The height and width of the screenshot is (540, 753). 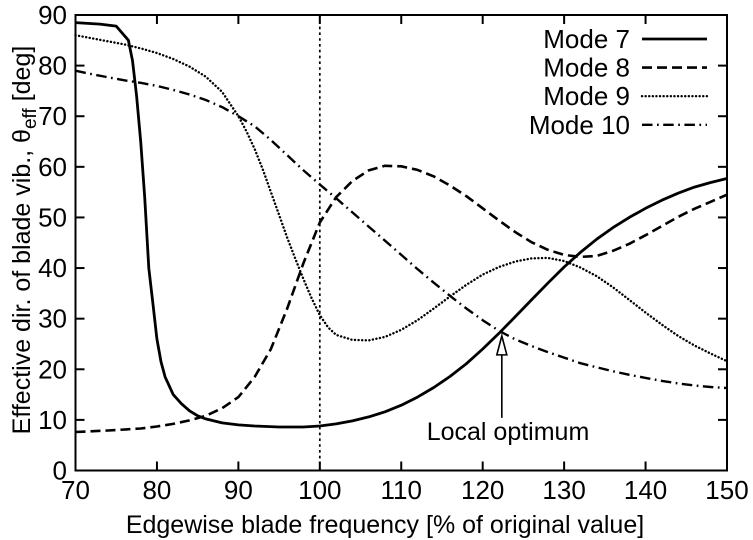 What do you see at coordinates (238, 490) in the screenshot?
I see `x-tick-label-90: 90` at bounding box center [238, 490].